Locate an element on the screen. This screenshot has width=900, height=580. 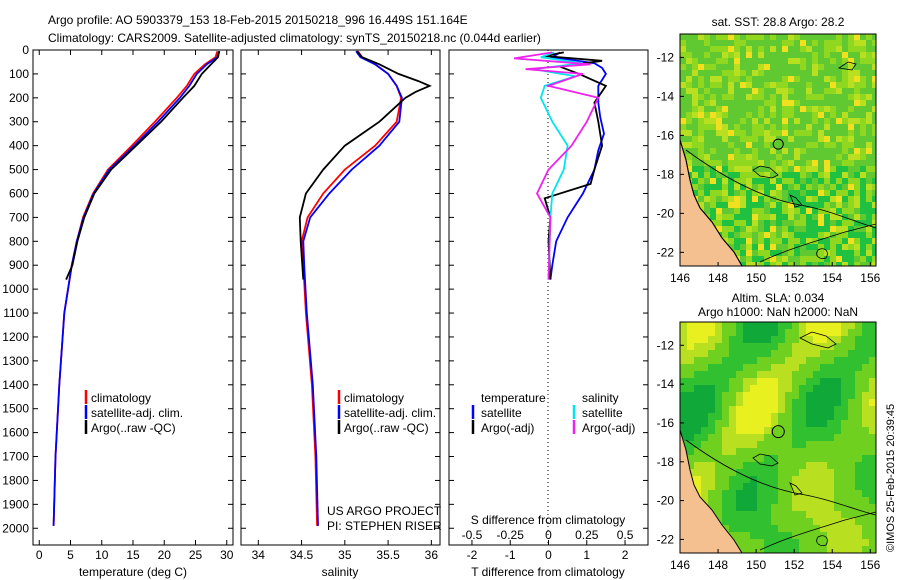
sst-coastline is located at coordinates (778, 163).